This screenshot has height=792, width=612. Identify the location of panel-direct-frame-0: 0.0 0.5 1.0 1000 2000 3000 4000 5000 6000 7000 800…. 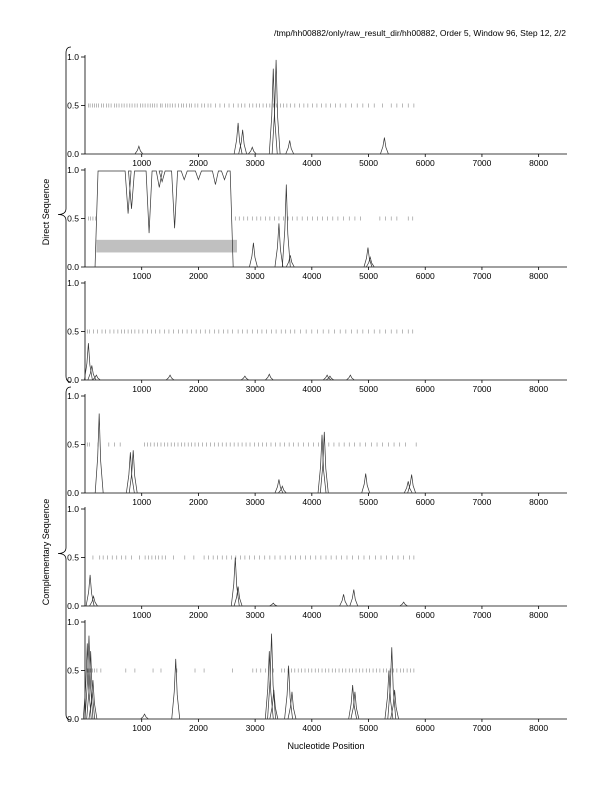
(317, 110).